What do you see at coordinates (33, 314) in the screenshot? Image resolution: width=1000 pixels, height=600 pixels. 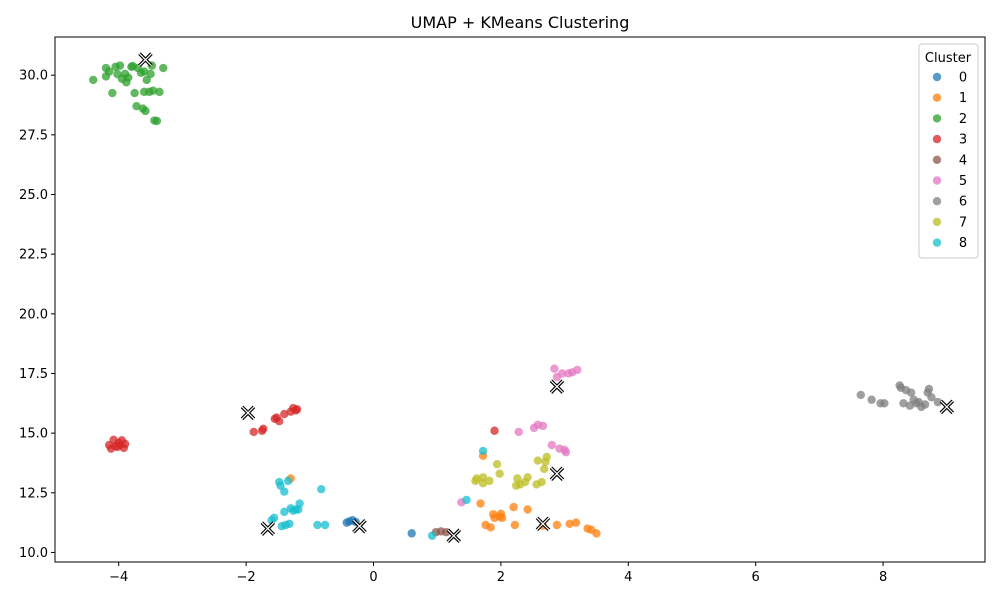 I see `y-tick-label: 20.0` at bounding box center [33, 314].